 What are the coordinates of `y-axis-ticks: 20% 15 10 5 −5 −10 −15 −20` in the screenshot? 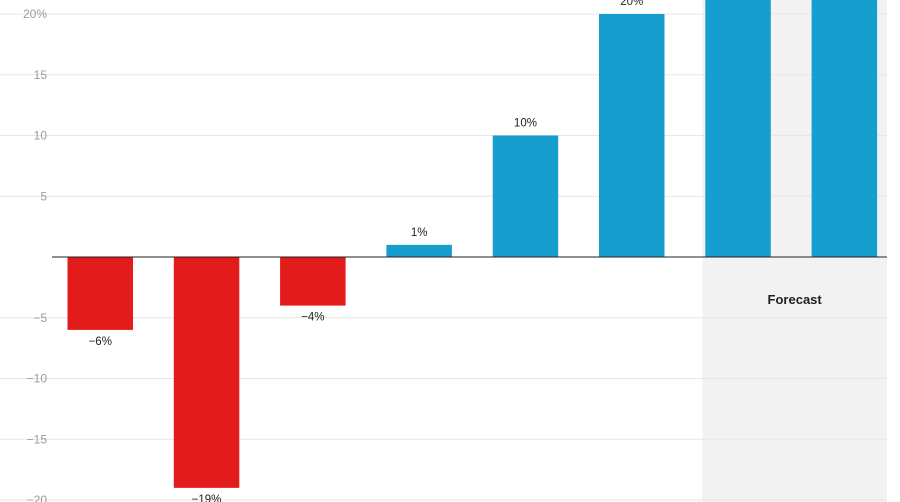 It's located at (35, 254).